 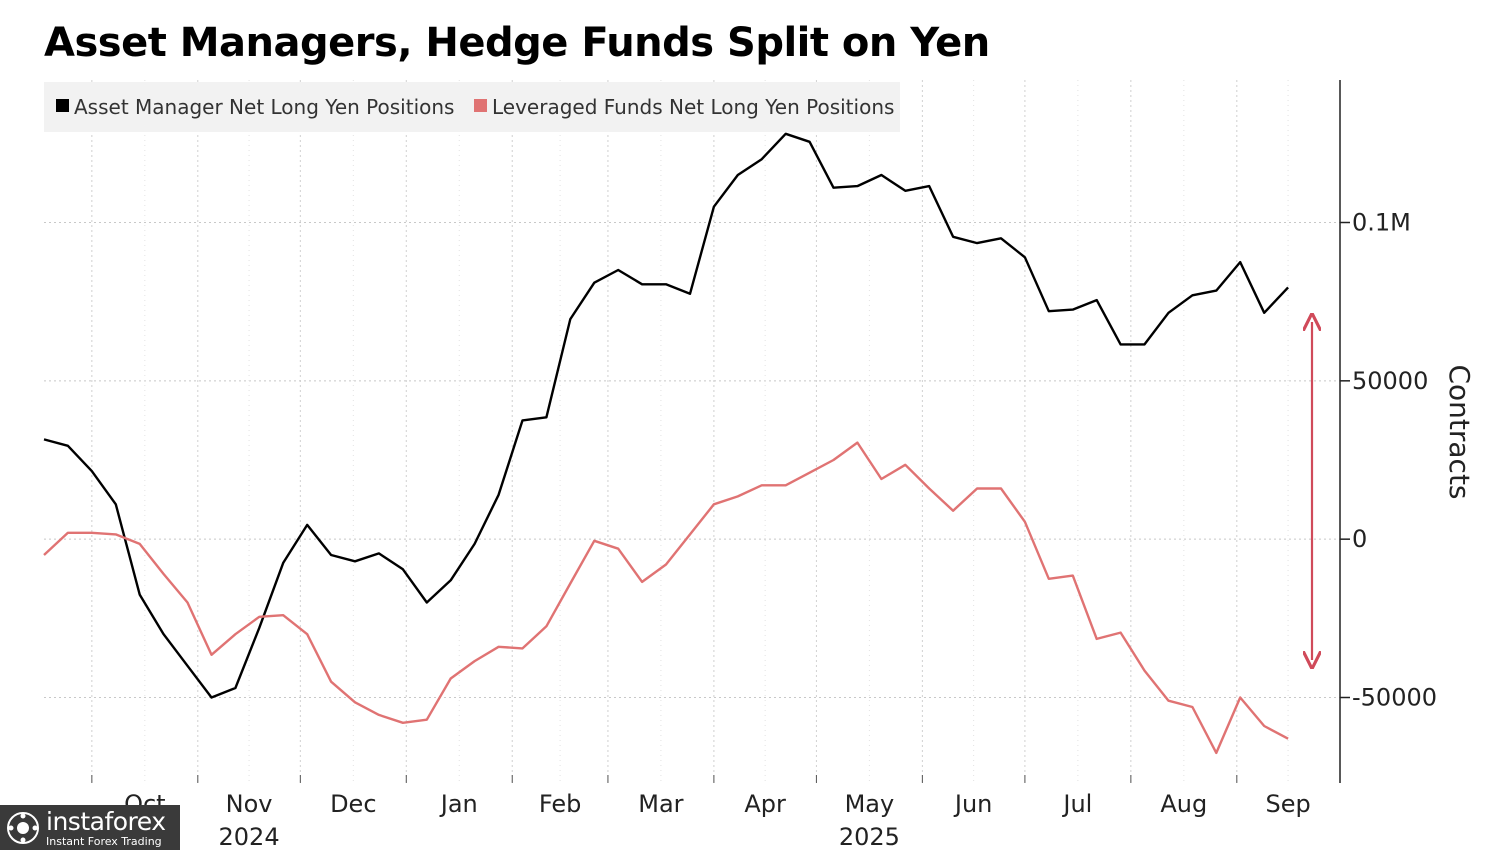 What do you see at coordinates (1407, 431) in the screenshot?
I see `y-axis: 0.1M 50000 0 -50000 Contracts` at bounding box center [1407, 431].